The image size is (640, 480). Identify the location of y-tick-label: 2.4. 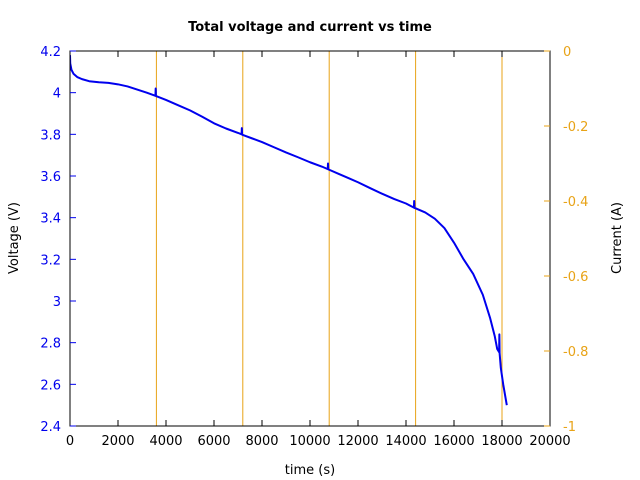
(50, 427).